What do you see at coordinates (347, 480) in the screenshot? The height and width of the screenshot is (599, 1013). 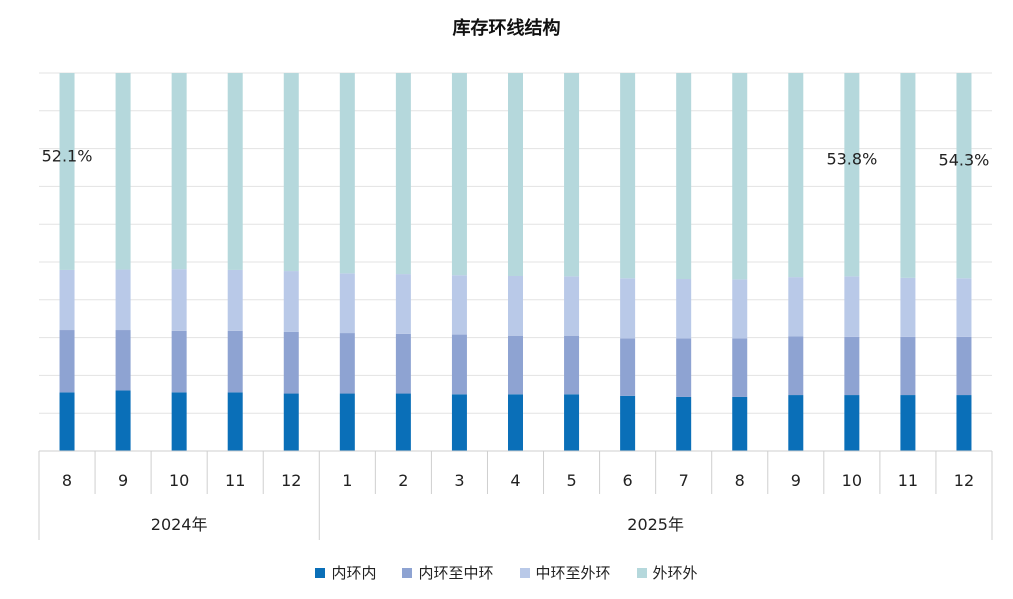 I see `x-tick-label: 1` at bounding box center [347, 480].